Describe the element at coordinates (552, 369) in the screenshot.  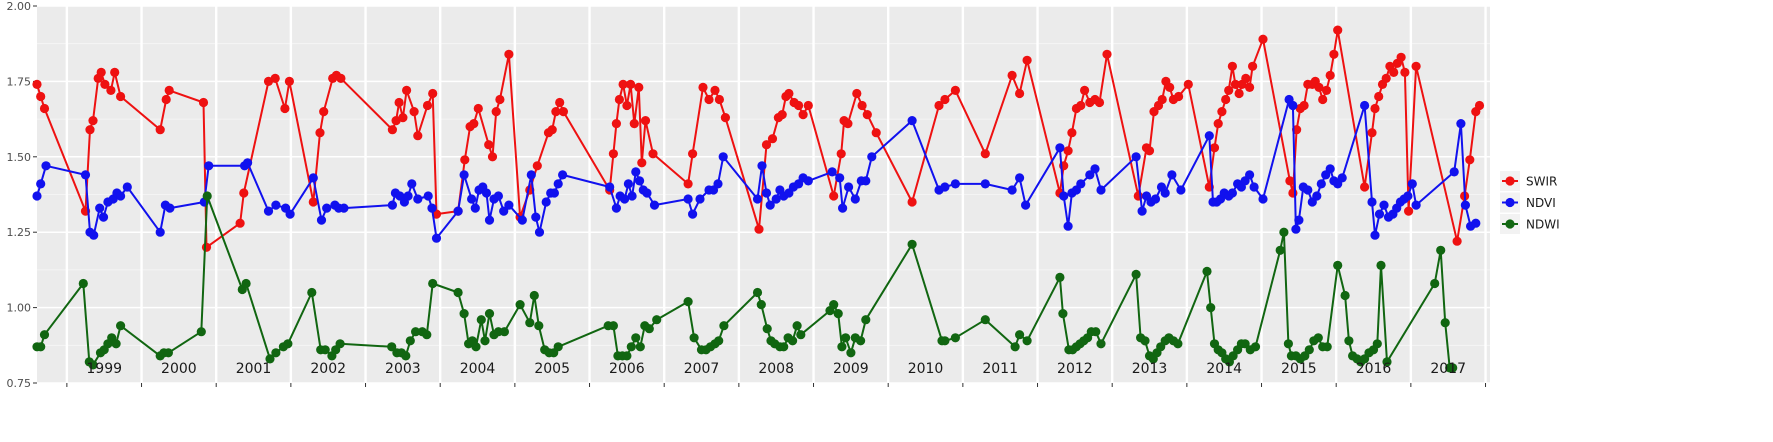
I see `year-label: 2005` at that location.